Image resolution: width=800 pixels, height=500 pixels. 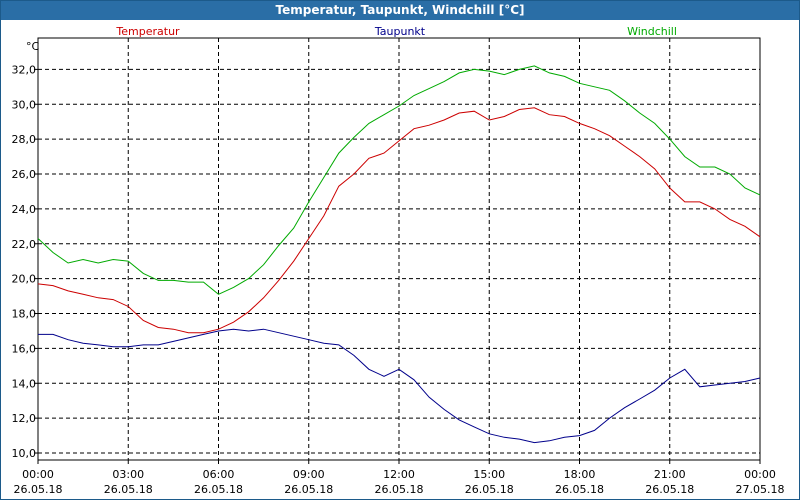 What do you see at coordinates (147, 31) in the screenshot?
I see `legend-entry-temperatur: Temperatur` at bounding box center [147, 31].